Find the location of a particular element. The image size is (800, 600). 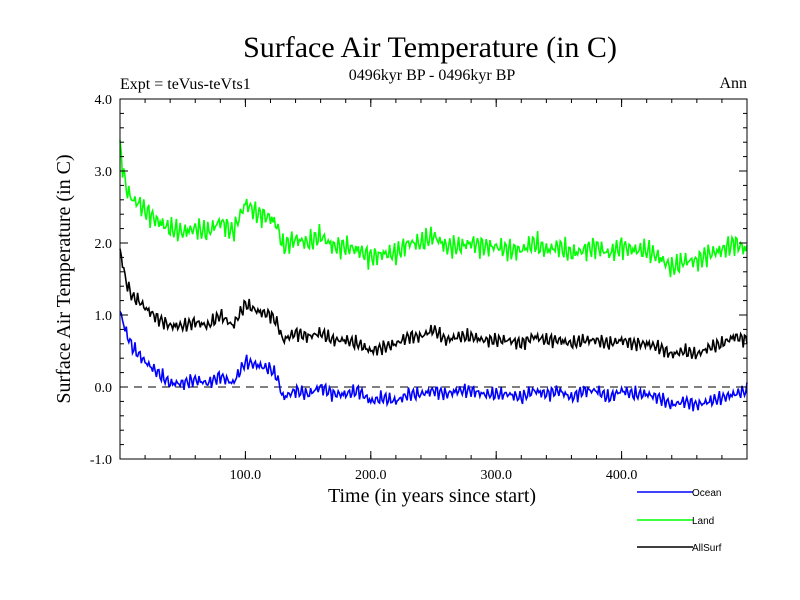

series-line-ocean is located at coordinates (433, 361).